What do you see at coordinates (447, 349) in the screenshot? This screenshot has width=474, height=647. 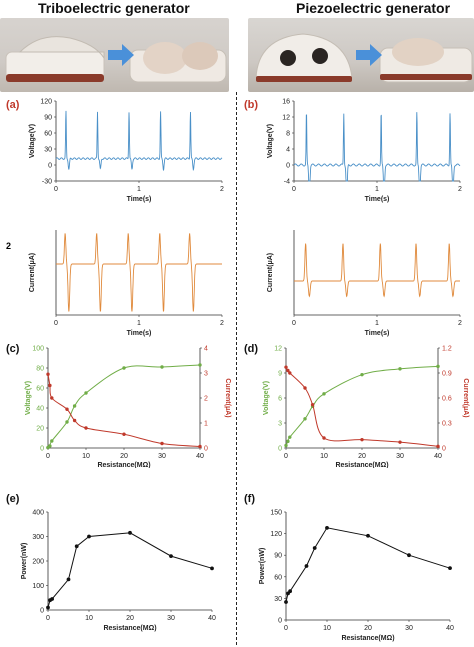 I see `y-tick-label-right: 1.2` at bounding box center [447, 349].